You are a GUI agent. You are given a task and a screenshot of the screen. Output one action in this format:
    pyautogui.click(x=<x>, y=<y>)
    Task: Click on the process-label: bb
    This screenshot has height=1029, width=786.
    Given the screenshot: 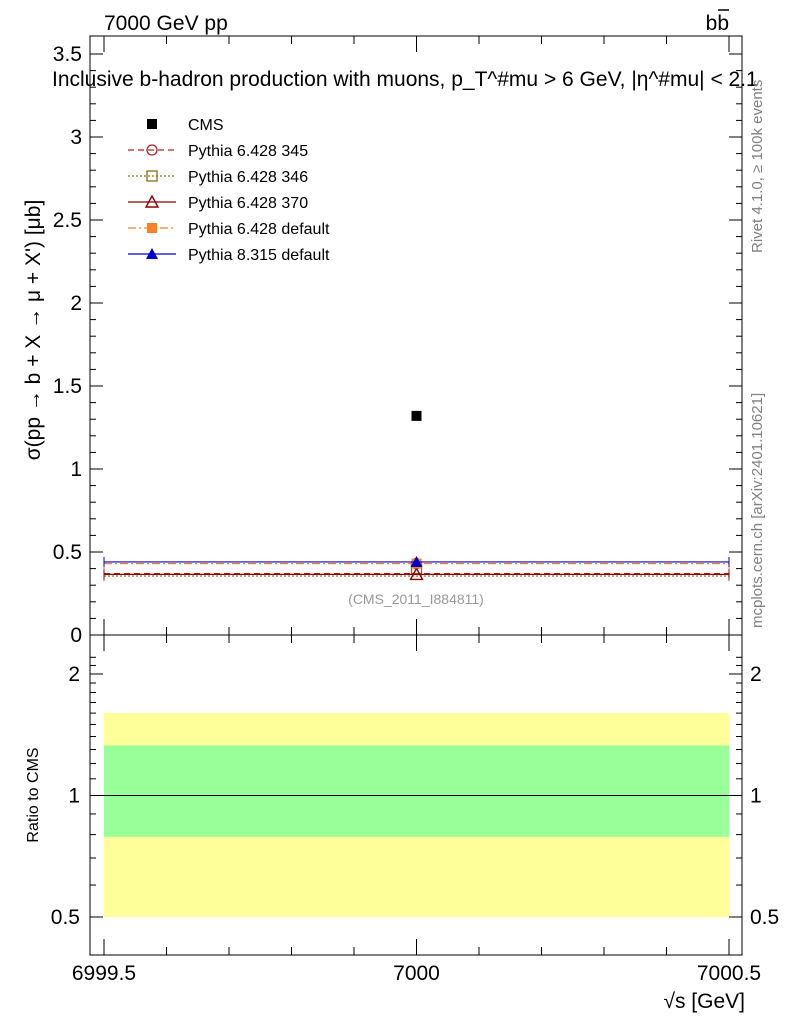 What is the action you would take?
    pyautogui.click(x=717, y=23)
    